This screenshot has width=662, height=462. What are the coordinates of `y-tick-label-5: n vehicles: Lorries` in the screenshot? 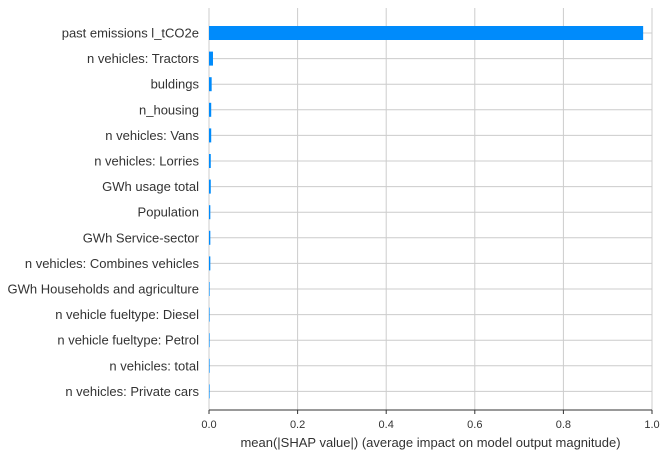 It's located at (146, 161).